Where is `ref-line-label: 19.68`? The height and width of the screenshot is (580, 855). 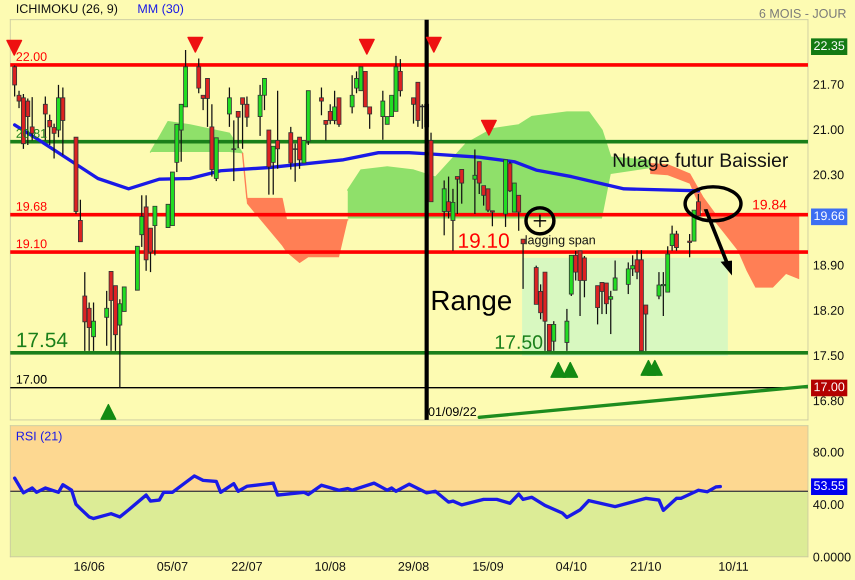 ref-line-label: 19.68 is located at coordinates (31, 206).